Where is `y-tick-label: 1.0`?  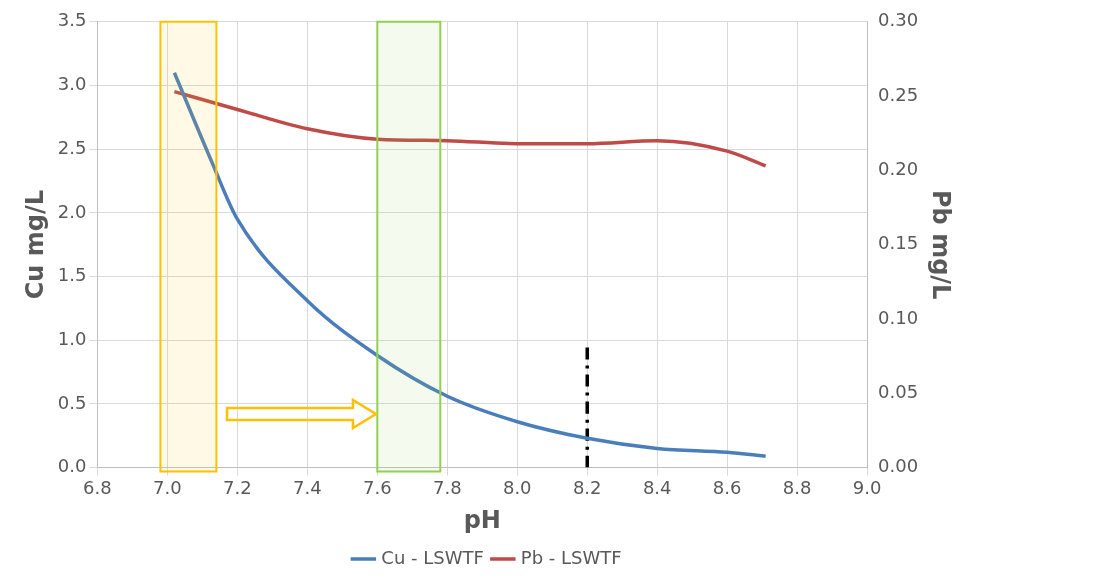 y-tick-label: 1.0 is located at coordinates (72, 338).